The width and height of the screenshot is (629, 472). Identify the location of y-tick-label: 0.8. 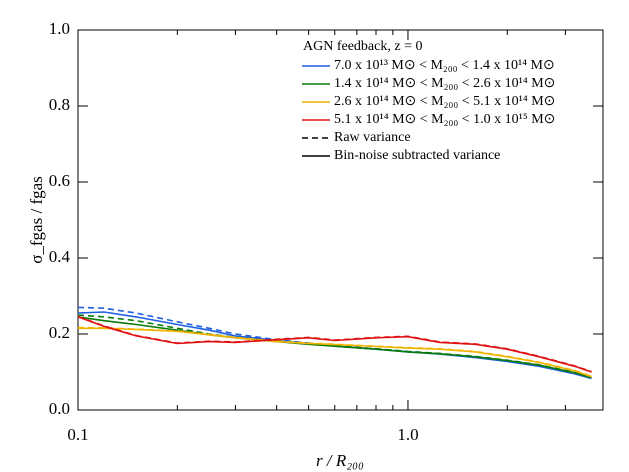
(59, 104).